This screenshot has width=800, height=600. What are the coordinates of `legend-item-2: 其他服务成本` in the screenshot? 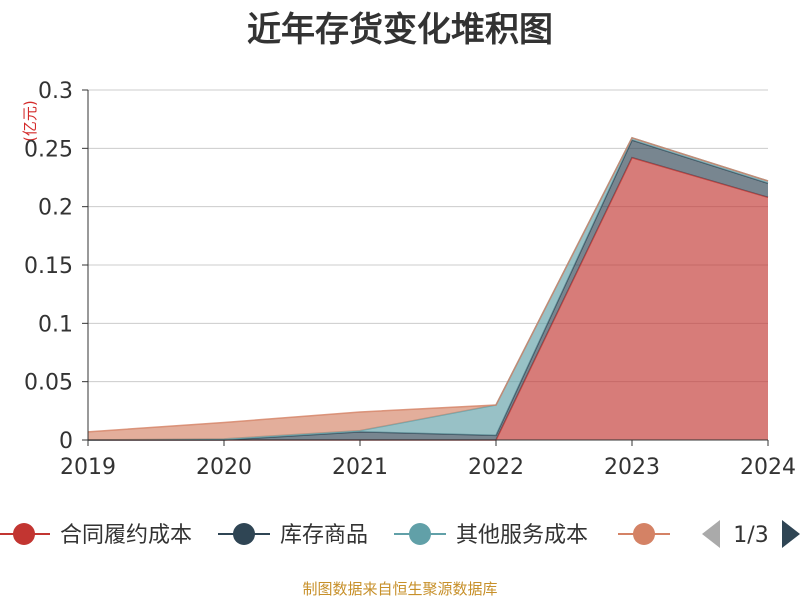 It's located at (491, 535).